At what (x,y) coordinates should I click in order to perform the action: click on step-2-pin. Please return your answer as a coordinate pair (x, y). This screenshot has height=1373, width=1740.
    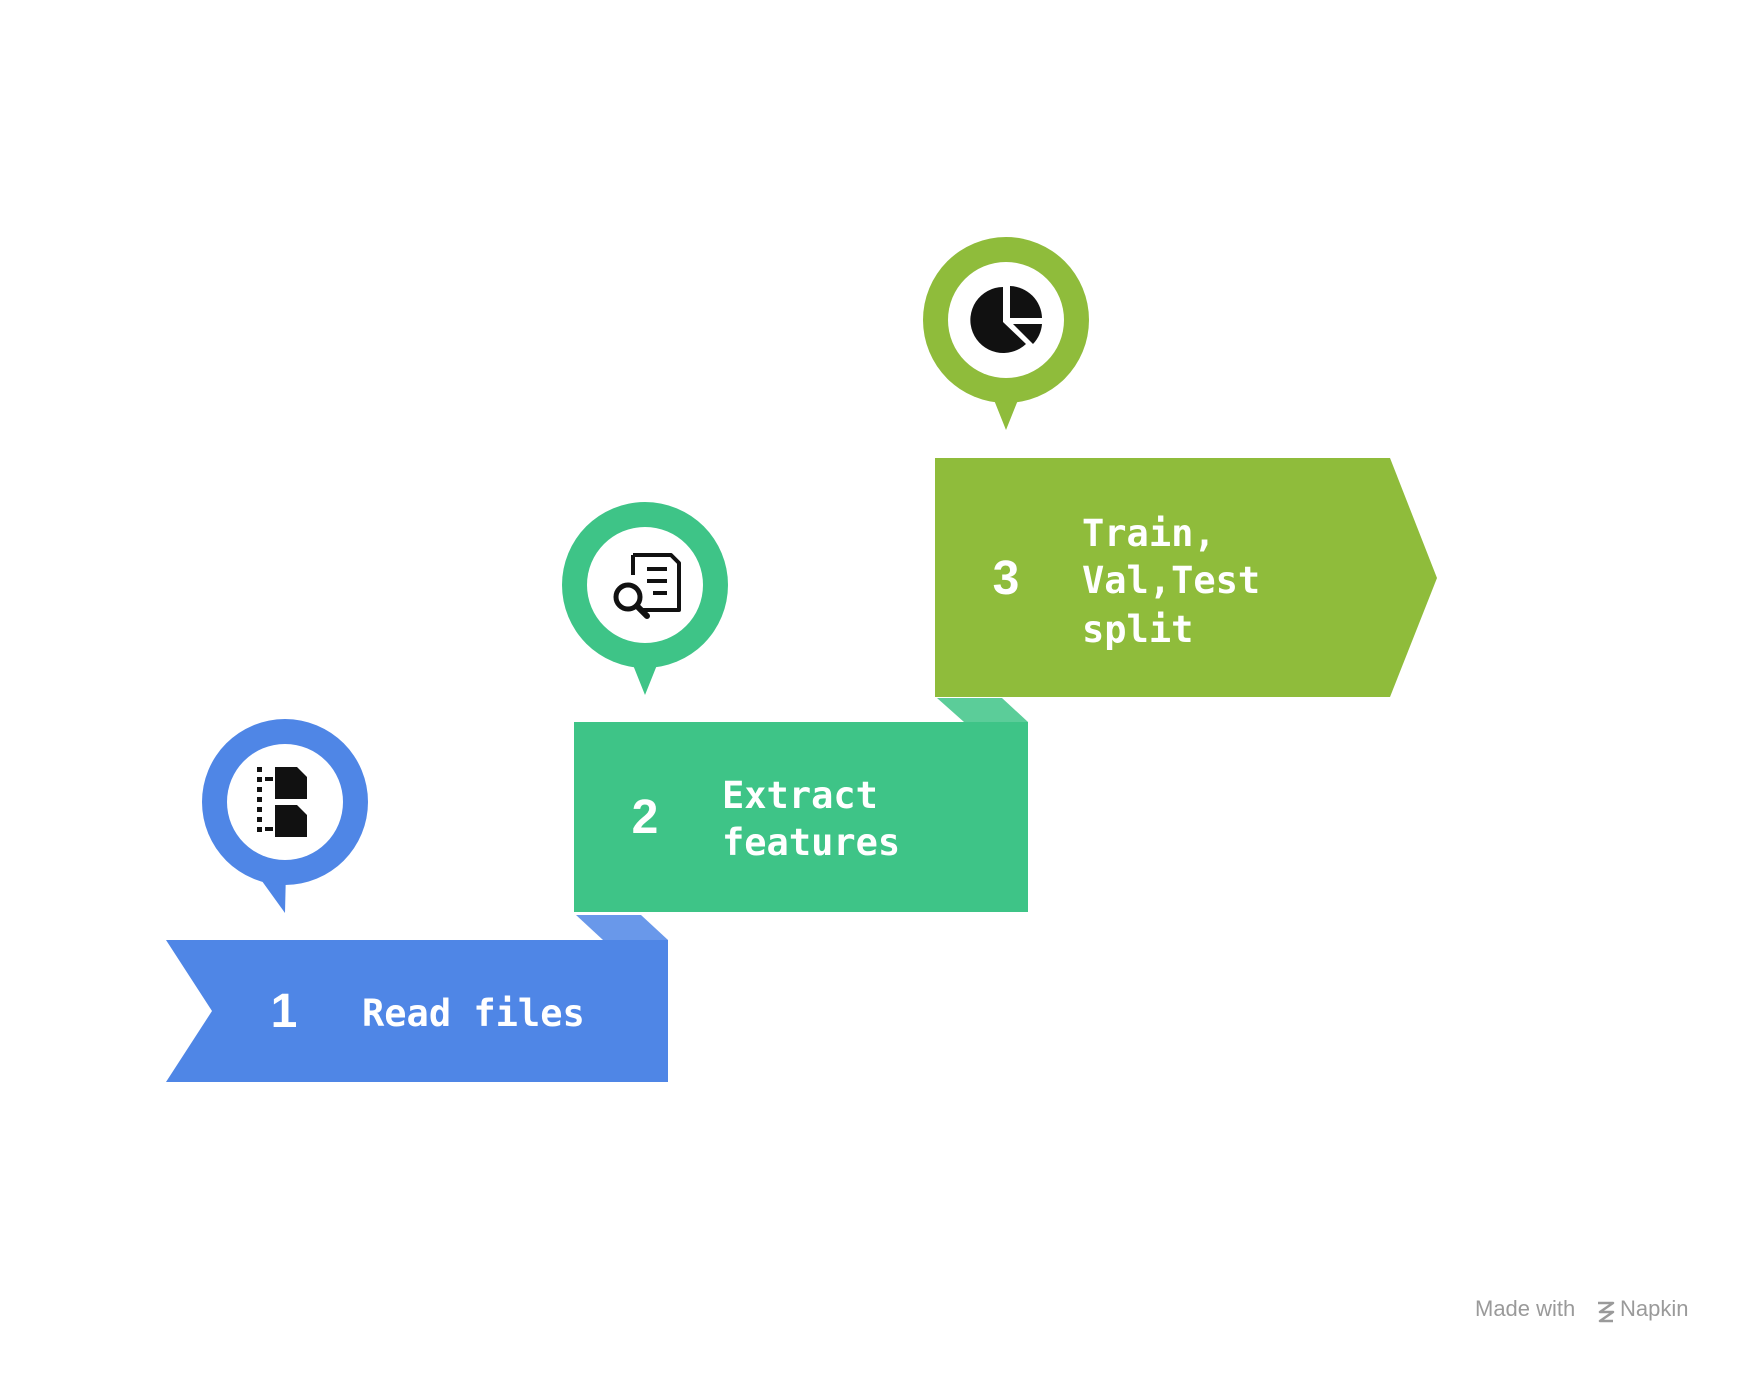
    Looking at the image, I should click on (645, 598).